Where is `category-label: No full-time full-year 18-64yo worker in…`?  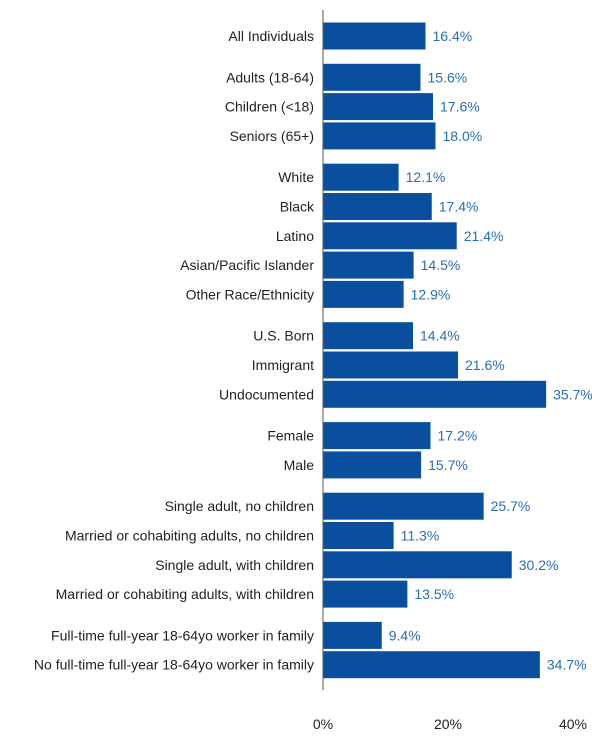
category-label: No full-time full-year 18-64yo worker in… is located at coordinates (174, 665).